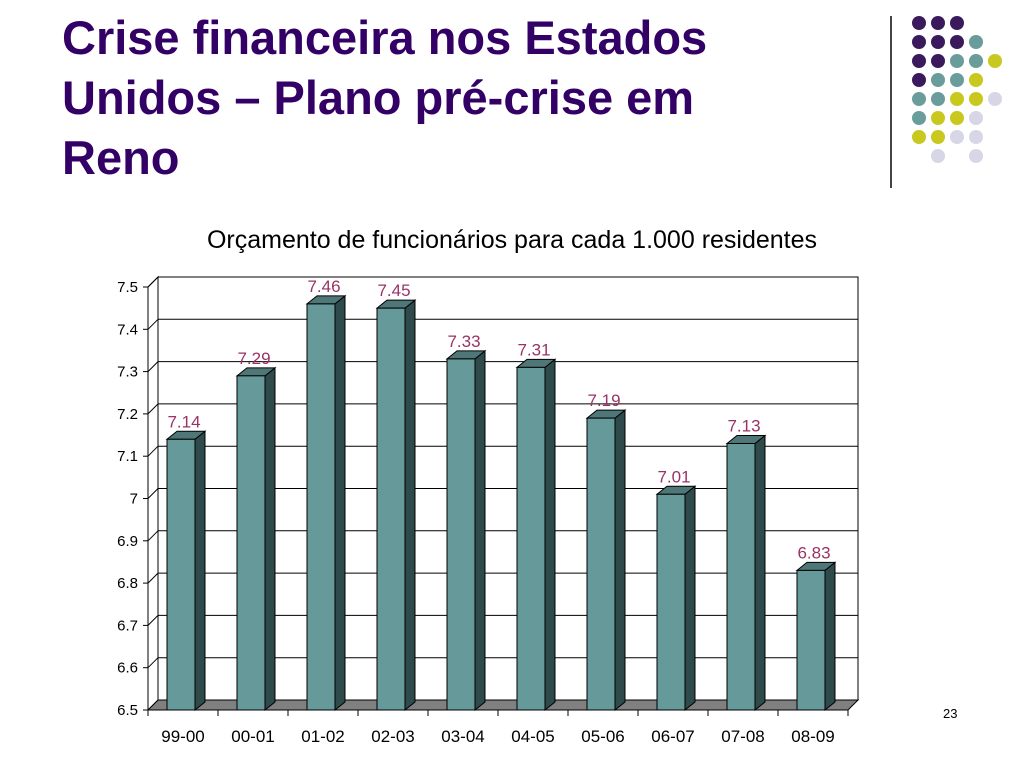 Image resolution: width=1024 pixels, height=768 pixels. What do you see at coordinates (393, 290) in the screenshot?
I see `data-label: 7.45` at bounding box center [393, 290].